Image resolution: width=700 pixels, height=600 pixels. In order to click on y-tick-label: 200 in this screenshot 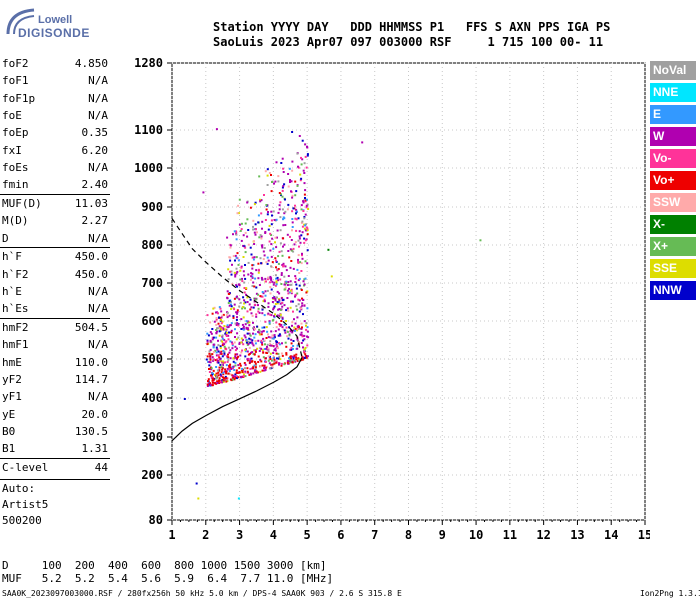, I will do `click(152, 475)`.